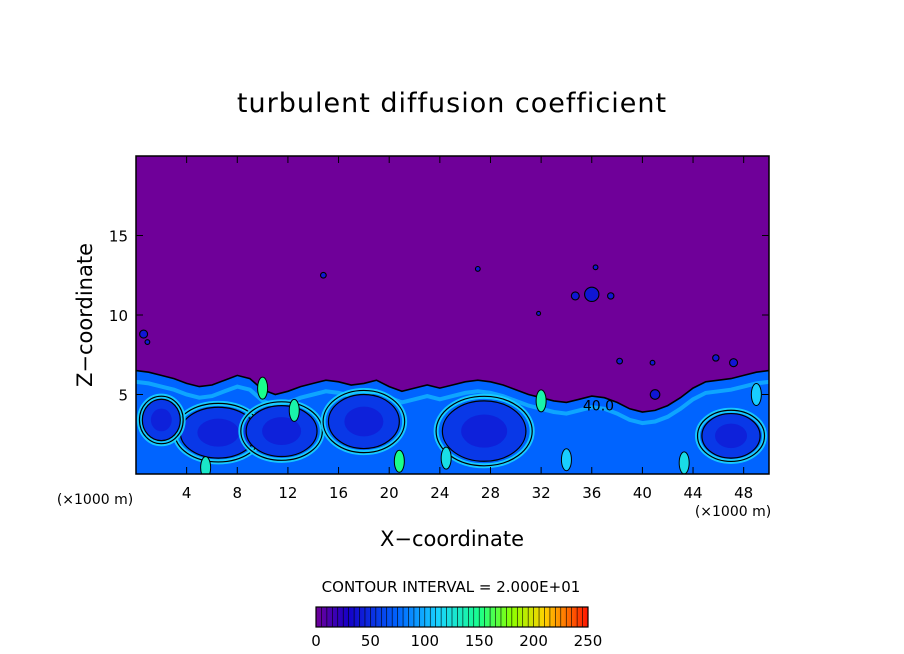 The image size is (904, 654). What do you see at coordinates (452, 617) in the screenshot?
I see `colorbar-frame` at bounding box center [452, 617].